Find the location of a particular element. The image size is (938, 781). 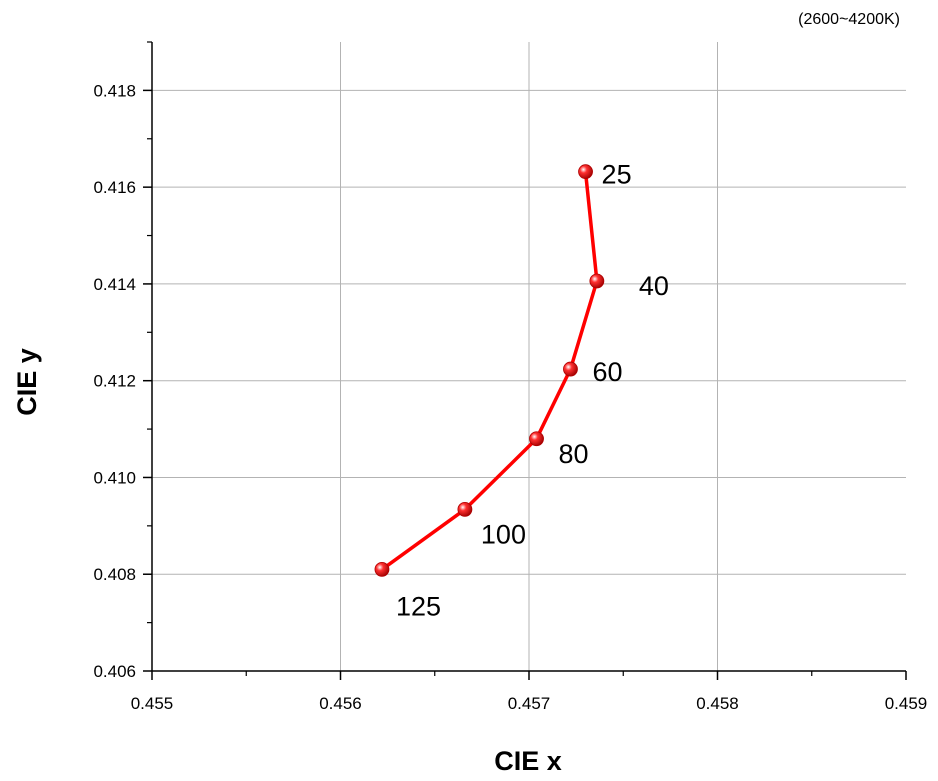

y-tick-label: 0.414 is located at coordinates (114, 284).